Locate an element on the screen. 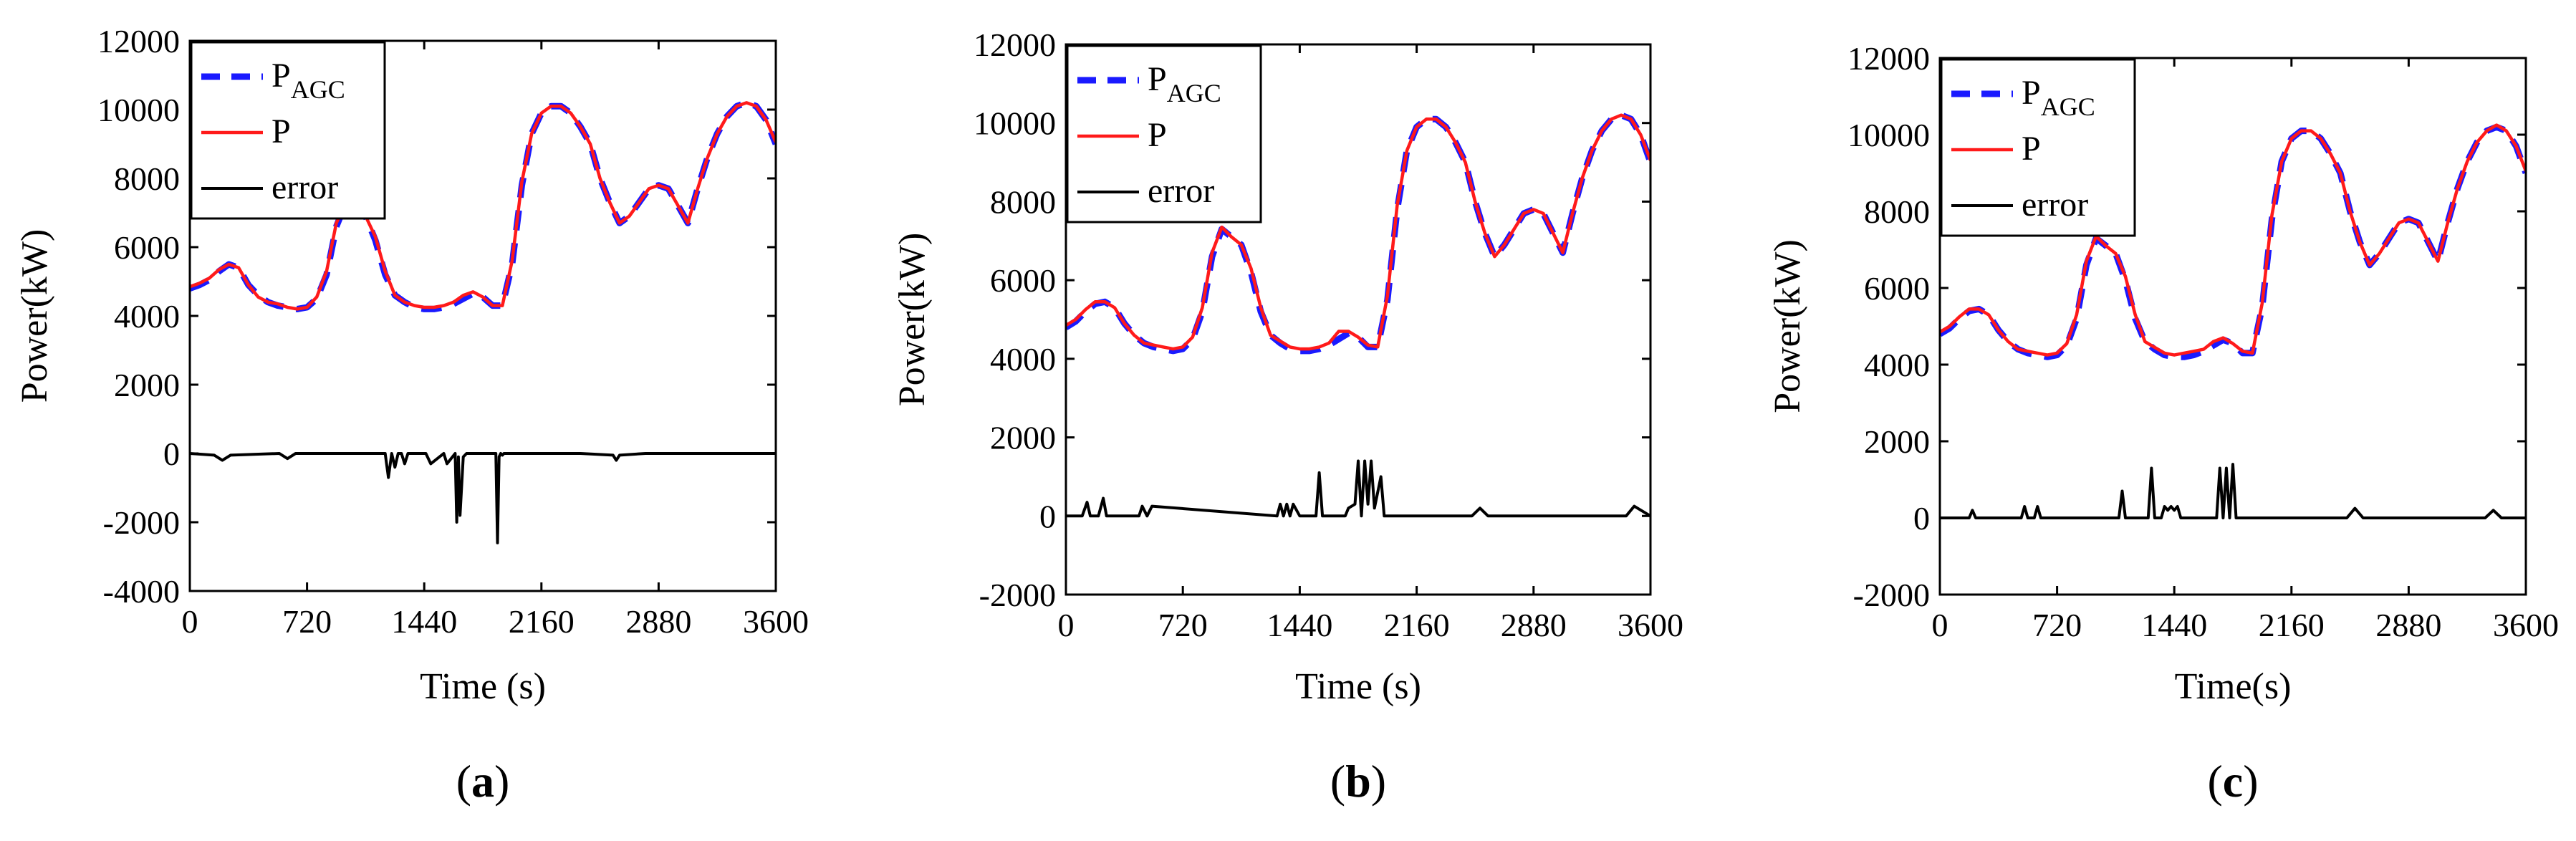  panel-label: (b) is located at coordinates (1358, 781).